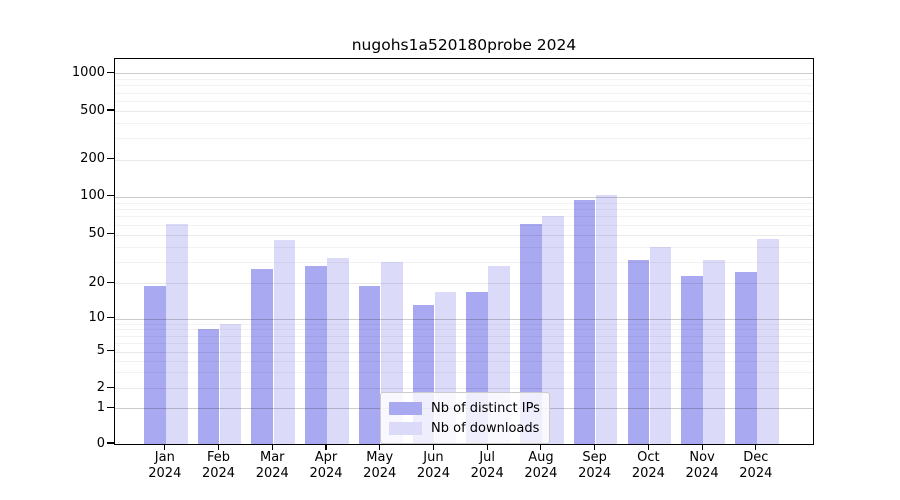 The height and width of the screenshot is (500, 900). Describe the element at coordinates (692, 359) in the screenshot. I see `bar-distinct-ips-nov` at that location.